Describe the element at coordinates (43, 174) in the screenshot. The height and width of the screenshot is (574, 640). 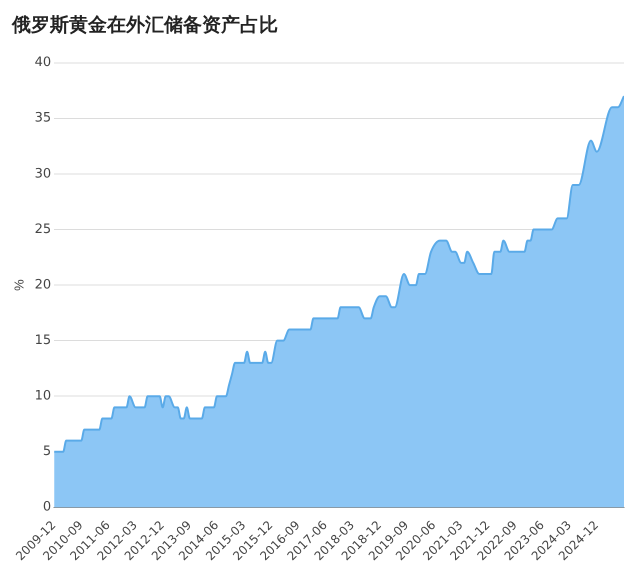
I see `y-tick-label: 30` at that location.